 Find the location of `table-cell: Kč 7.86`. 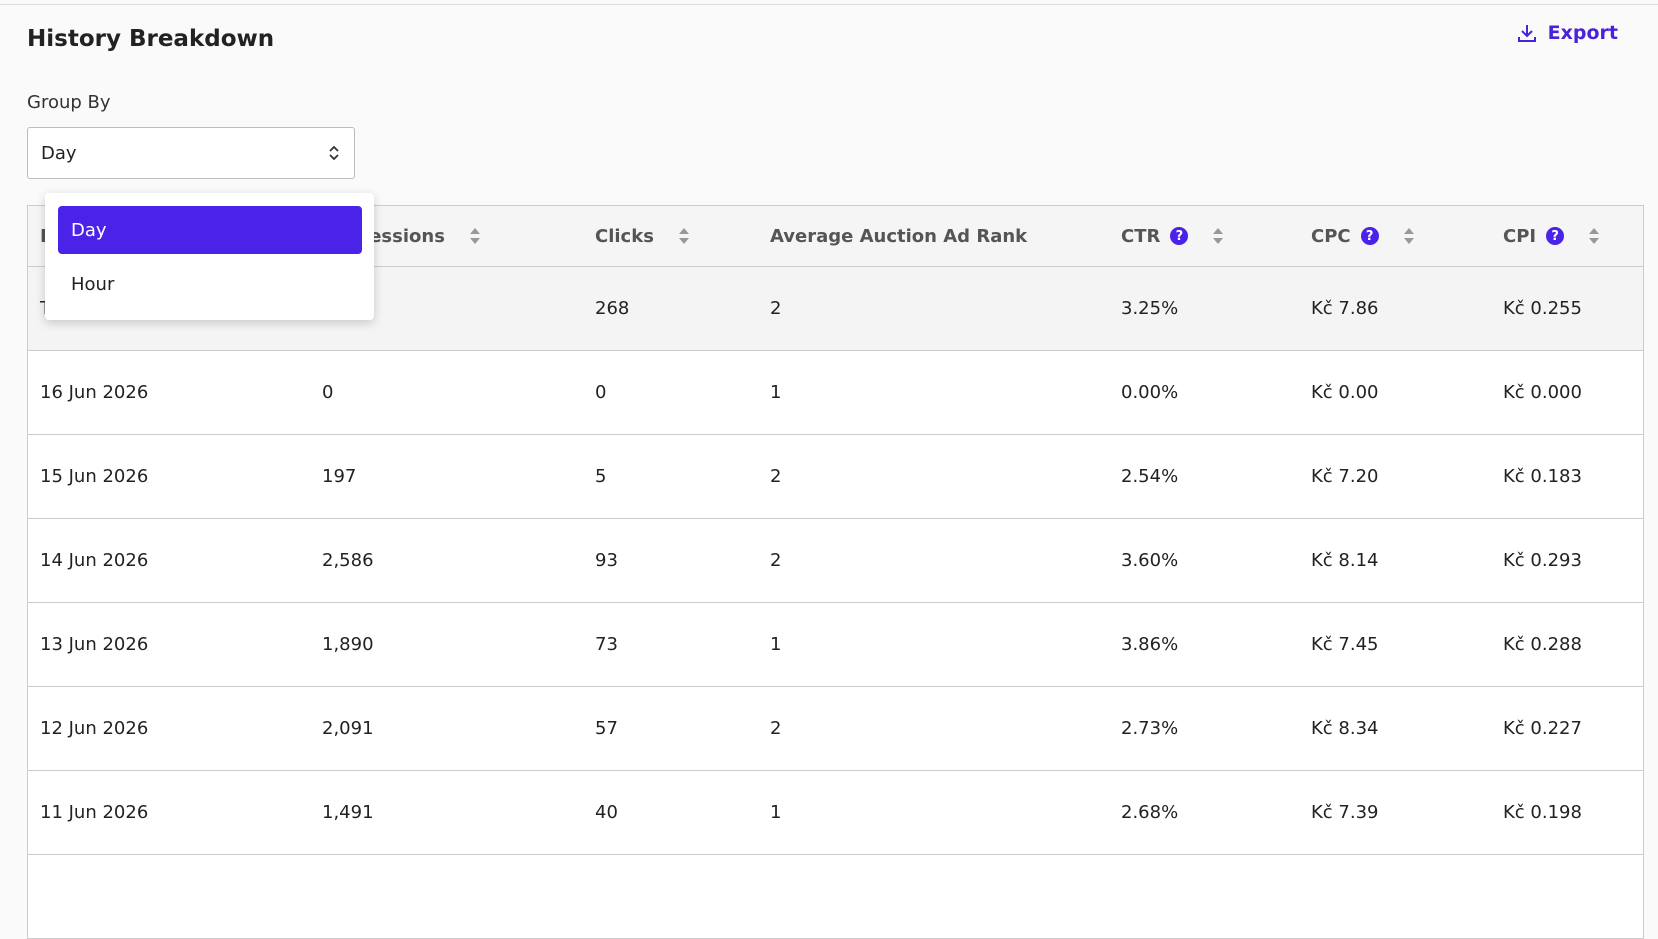

table-cell: Kč 7.86 is located at coordinates (1345, 308).